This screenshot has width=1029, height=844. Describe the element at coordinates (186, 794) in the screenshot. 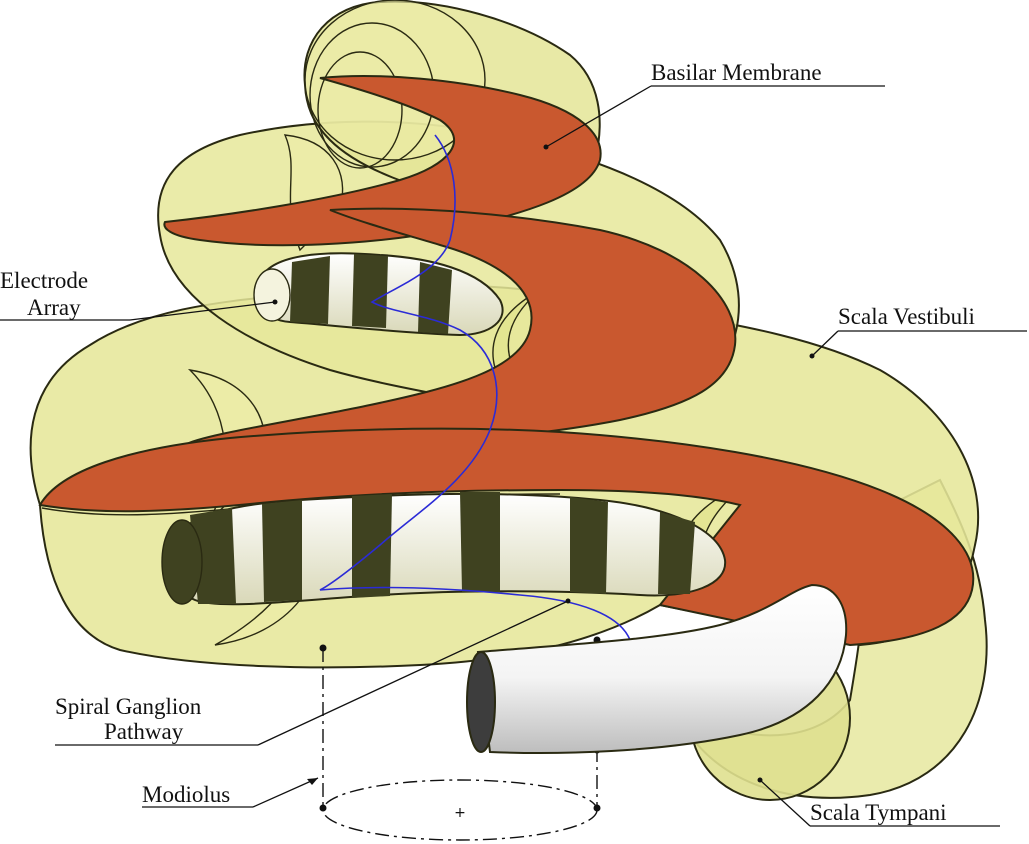

I see `modiolus-text: Modiolus` at that location.